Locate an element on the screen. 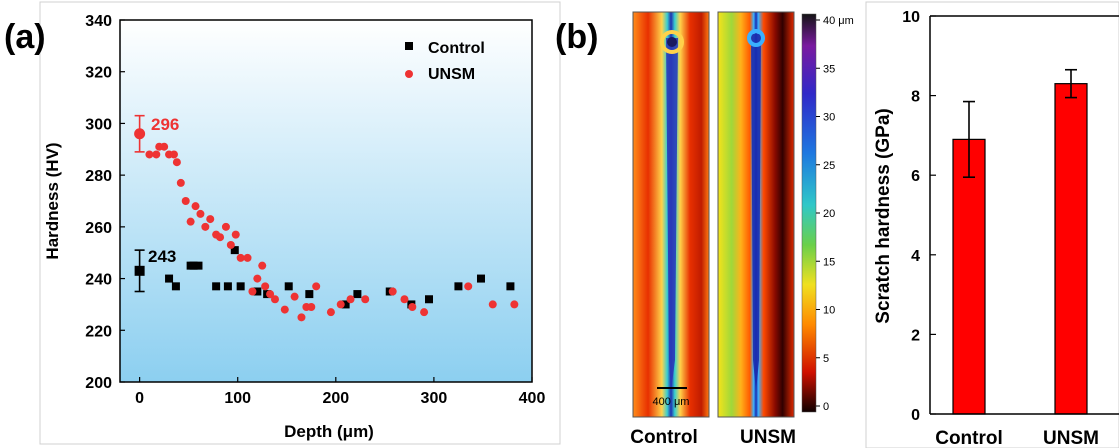 The image size is (1119, 448). x-tick-label-a: 0 is located at coordinates (139, 398).